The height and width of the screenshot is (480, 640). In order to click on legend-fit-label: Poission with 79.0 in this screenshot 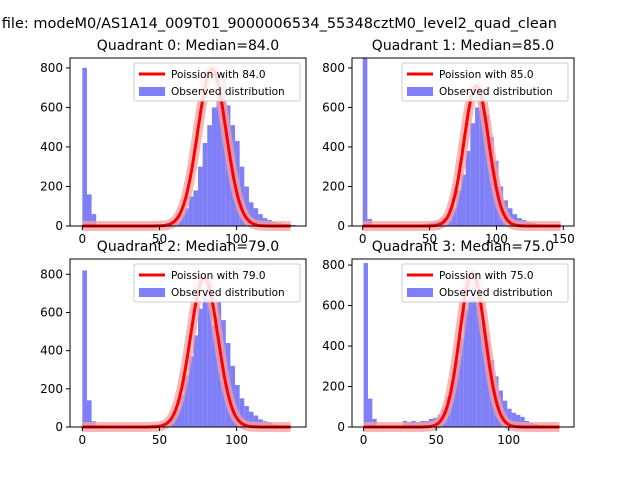, I will do `click(218, 276)`.